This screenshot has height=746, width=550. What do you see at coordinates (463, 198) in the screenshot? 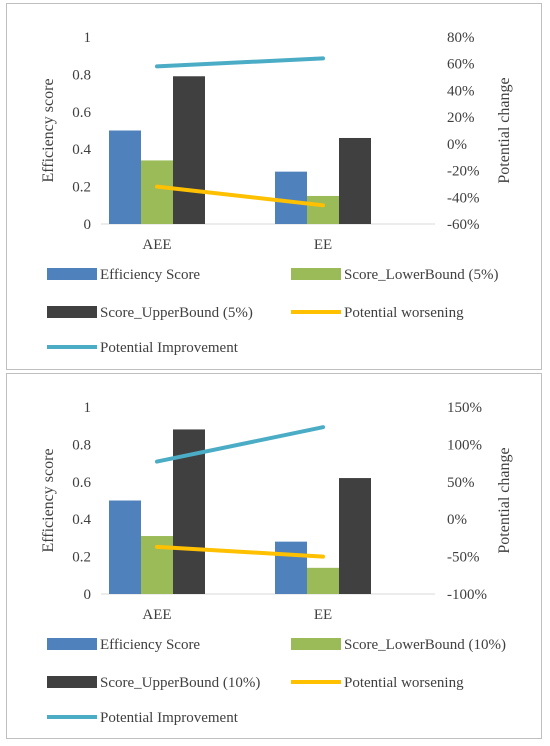
I see `y2-tick-label: -40%` at bounding box center [463, 198].